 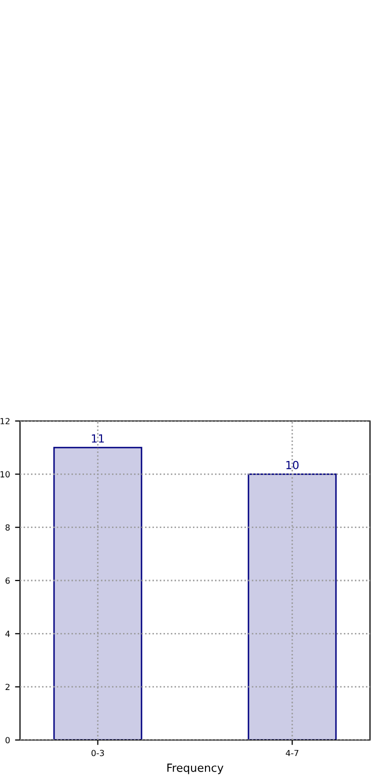 I want to click on y-tick-label: 12, so click(x=5, y=421).